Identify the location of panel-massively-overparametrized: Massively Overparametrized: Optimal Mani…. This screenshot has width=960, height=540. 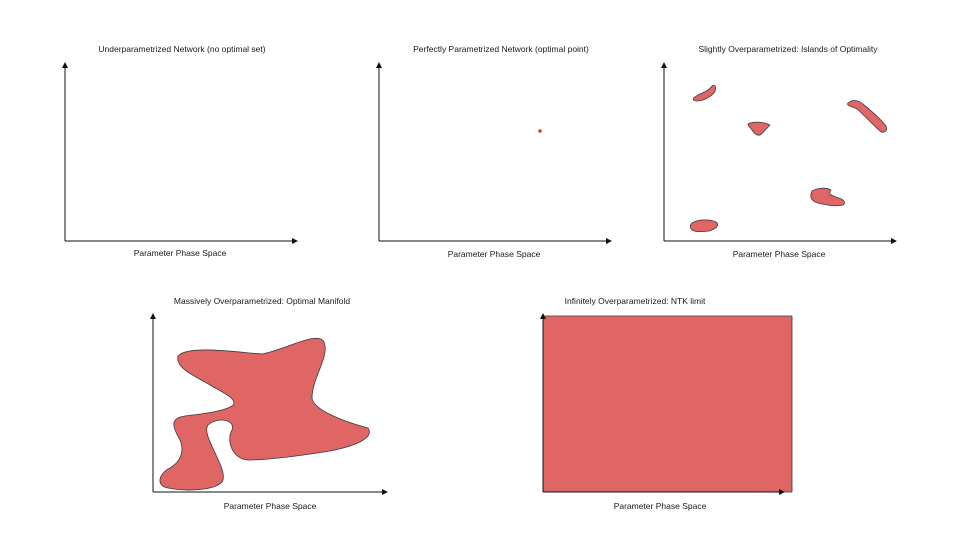
(269, 403).